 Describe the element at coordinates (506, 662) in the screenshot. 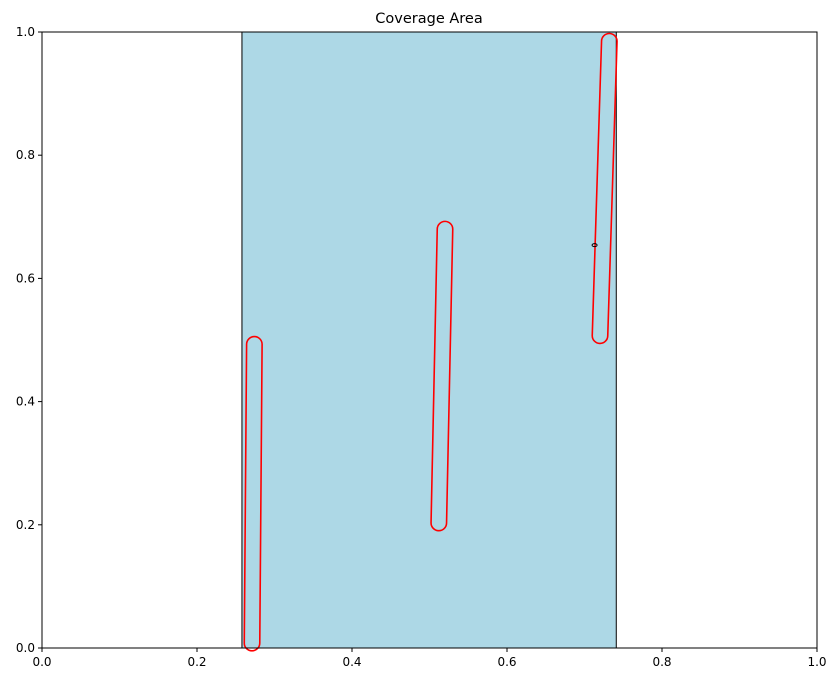

I see `x-tick-label: 0.6` at that location.